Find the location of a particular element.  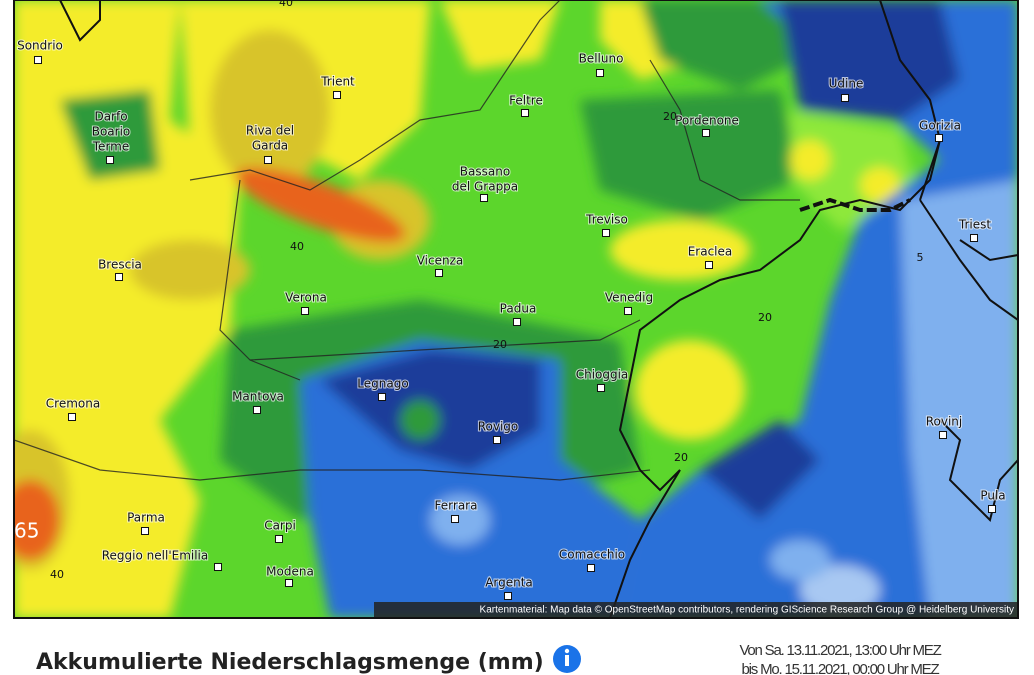

city-label: Pula is located at coordinates (992, 496).